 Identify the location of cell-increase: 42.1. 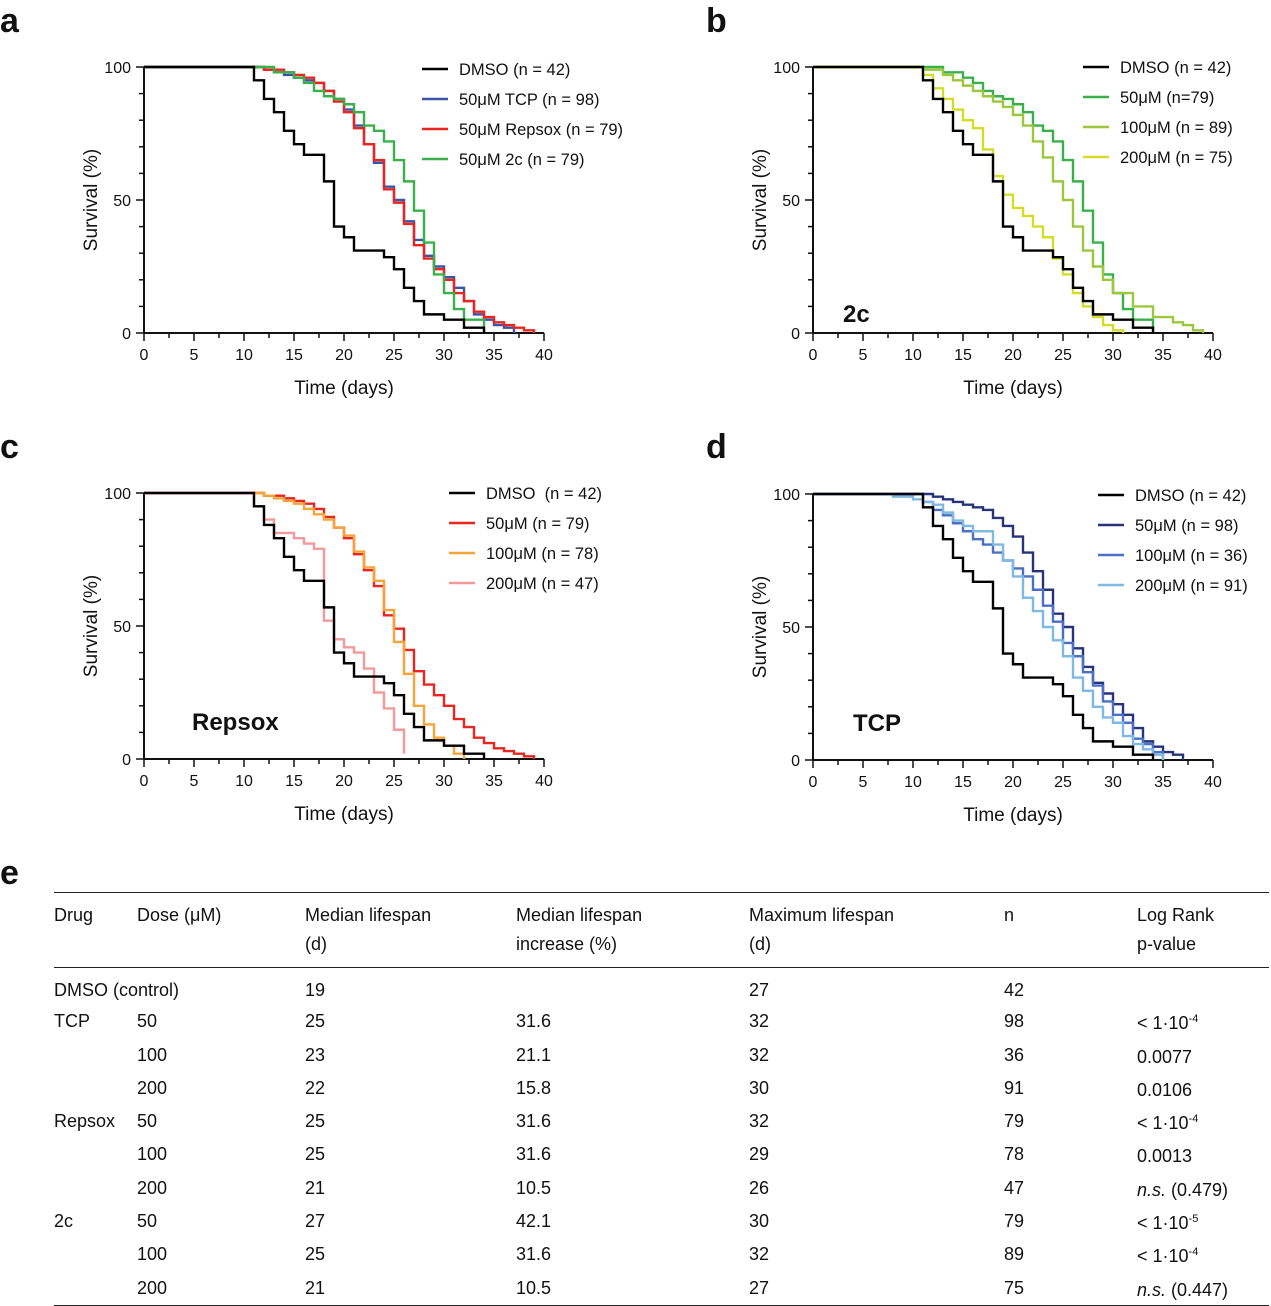
(534, 1221).